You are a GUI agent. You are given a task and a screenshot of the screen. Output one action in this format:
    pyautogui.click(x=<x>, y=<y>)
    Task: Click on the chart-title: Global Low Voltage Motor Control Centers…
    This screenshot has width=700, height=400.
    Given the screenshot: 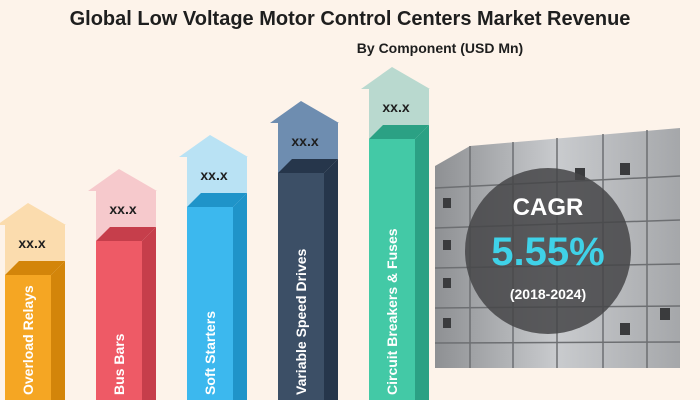 What is the action you would take?
    pyautogui.click(x=350, y=19)
    